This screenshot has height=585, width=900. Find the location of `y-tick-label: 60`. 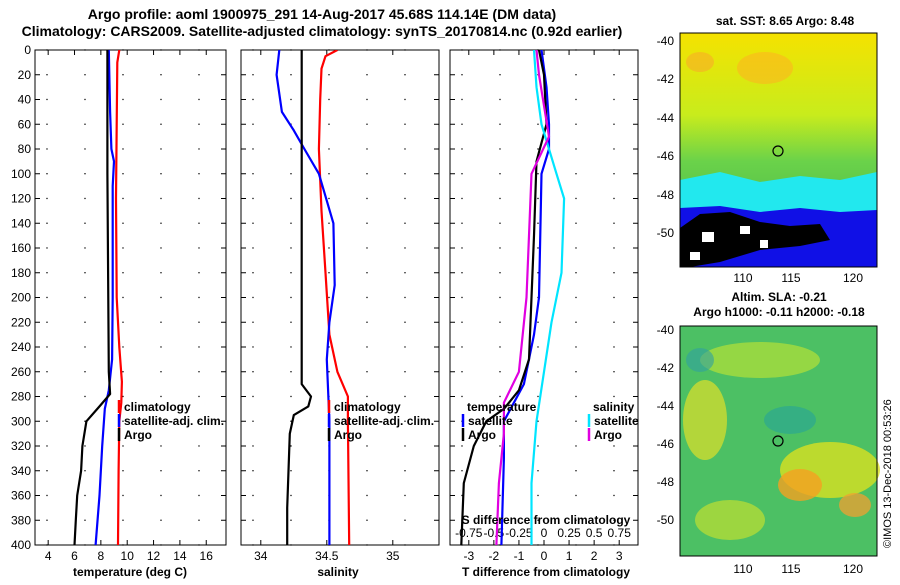

y-tick-label: 60 is located at coordinates (25, 124).